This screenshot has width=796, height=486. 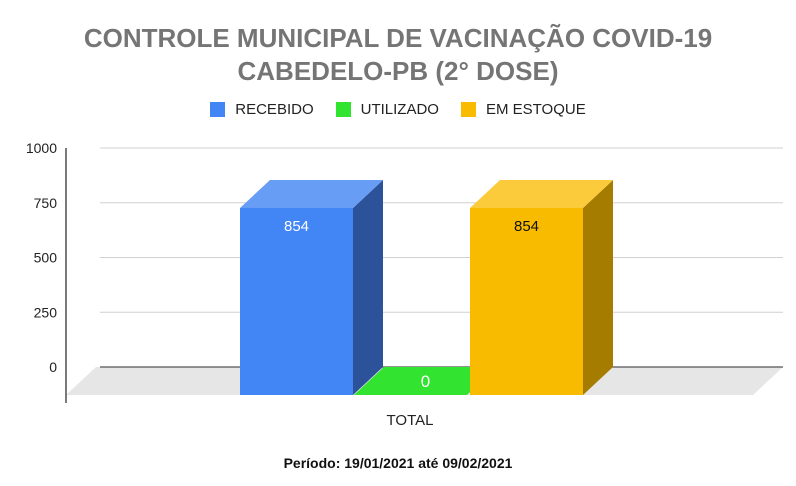 What do you see at coordinates (410, 420) in the screenshot?
I see `x-tick-label-total: TOTAL` at bounding box center [410, 420].